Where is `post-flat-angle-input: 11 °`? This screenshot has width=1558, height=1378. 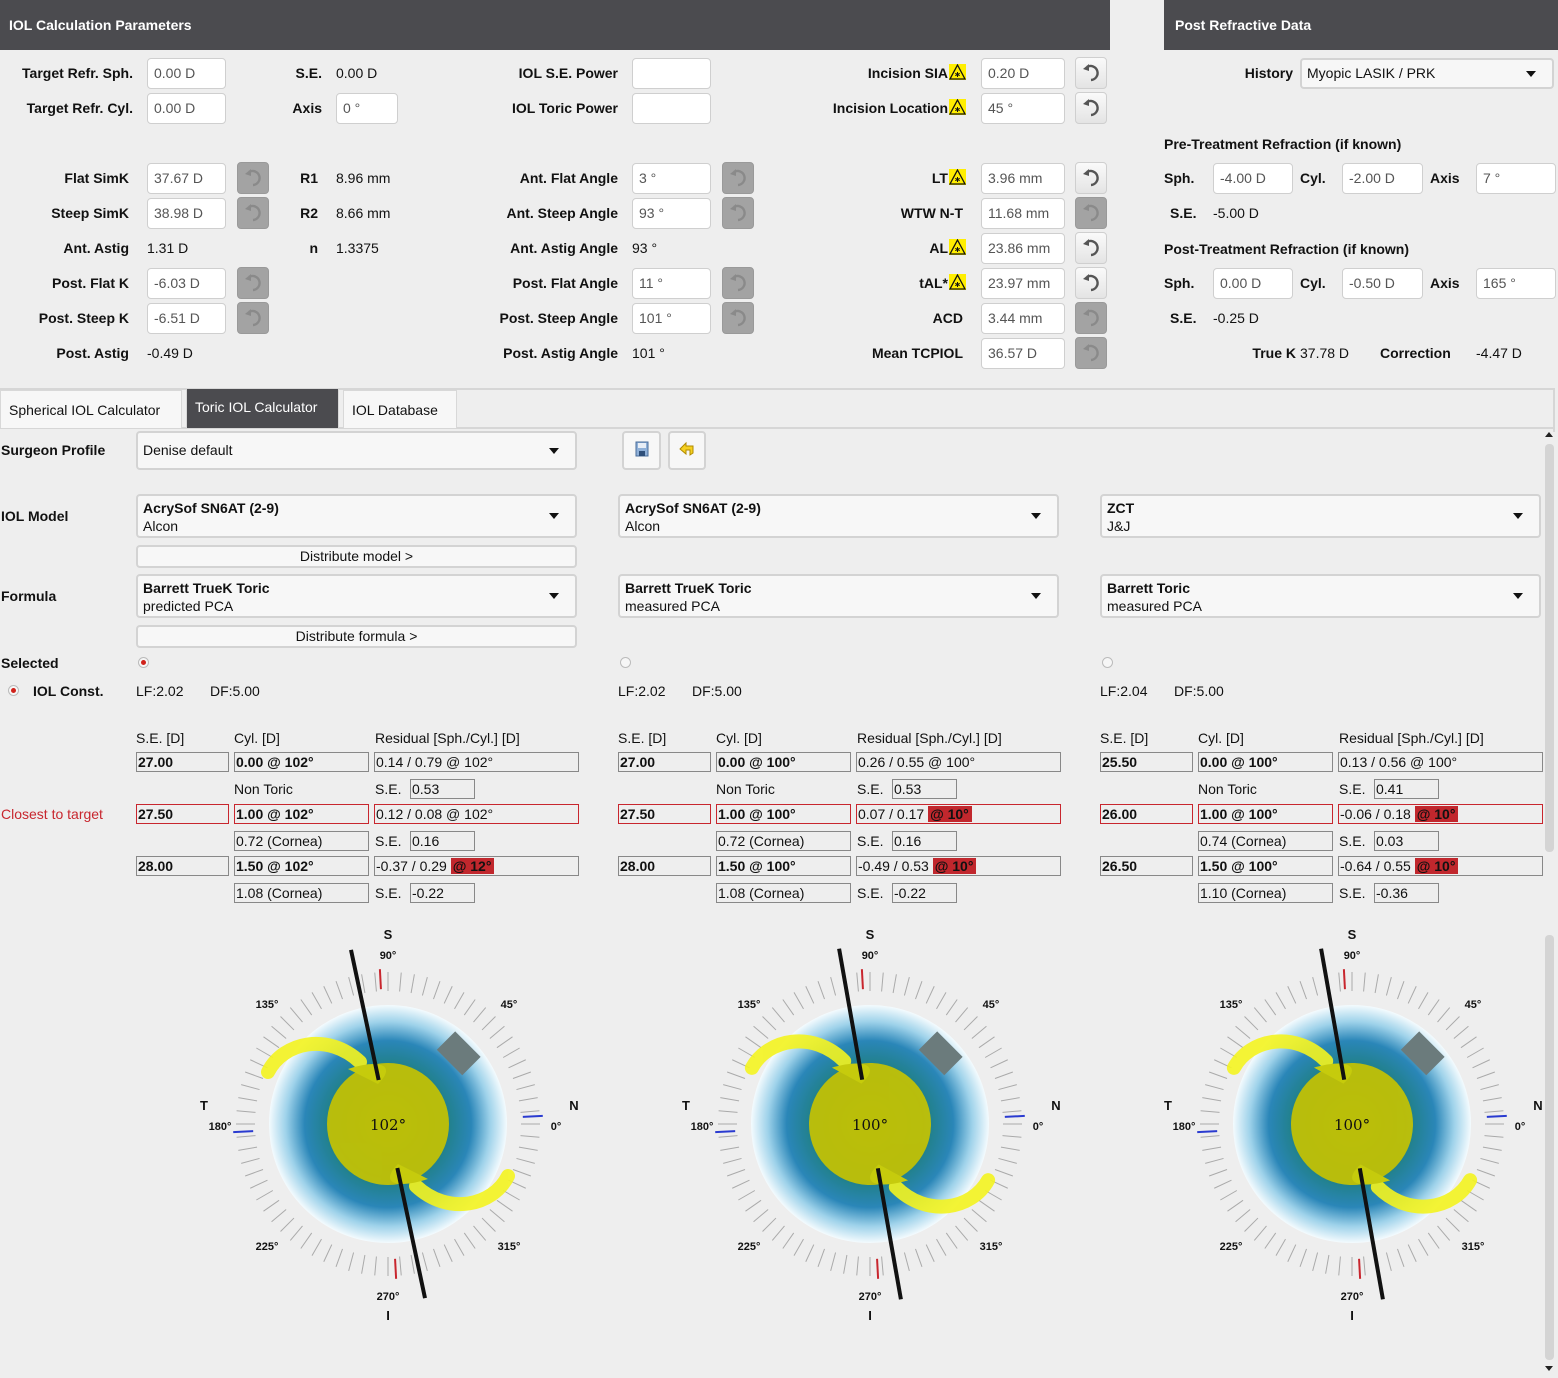
post-flat-angle-input: 11 ° is located at coordinates (671, 283).